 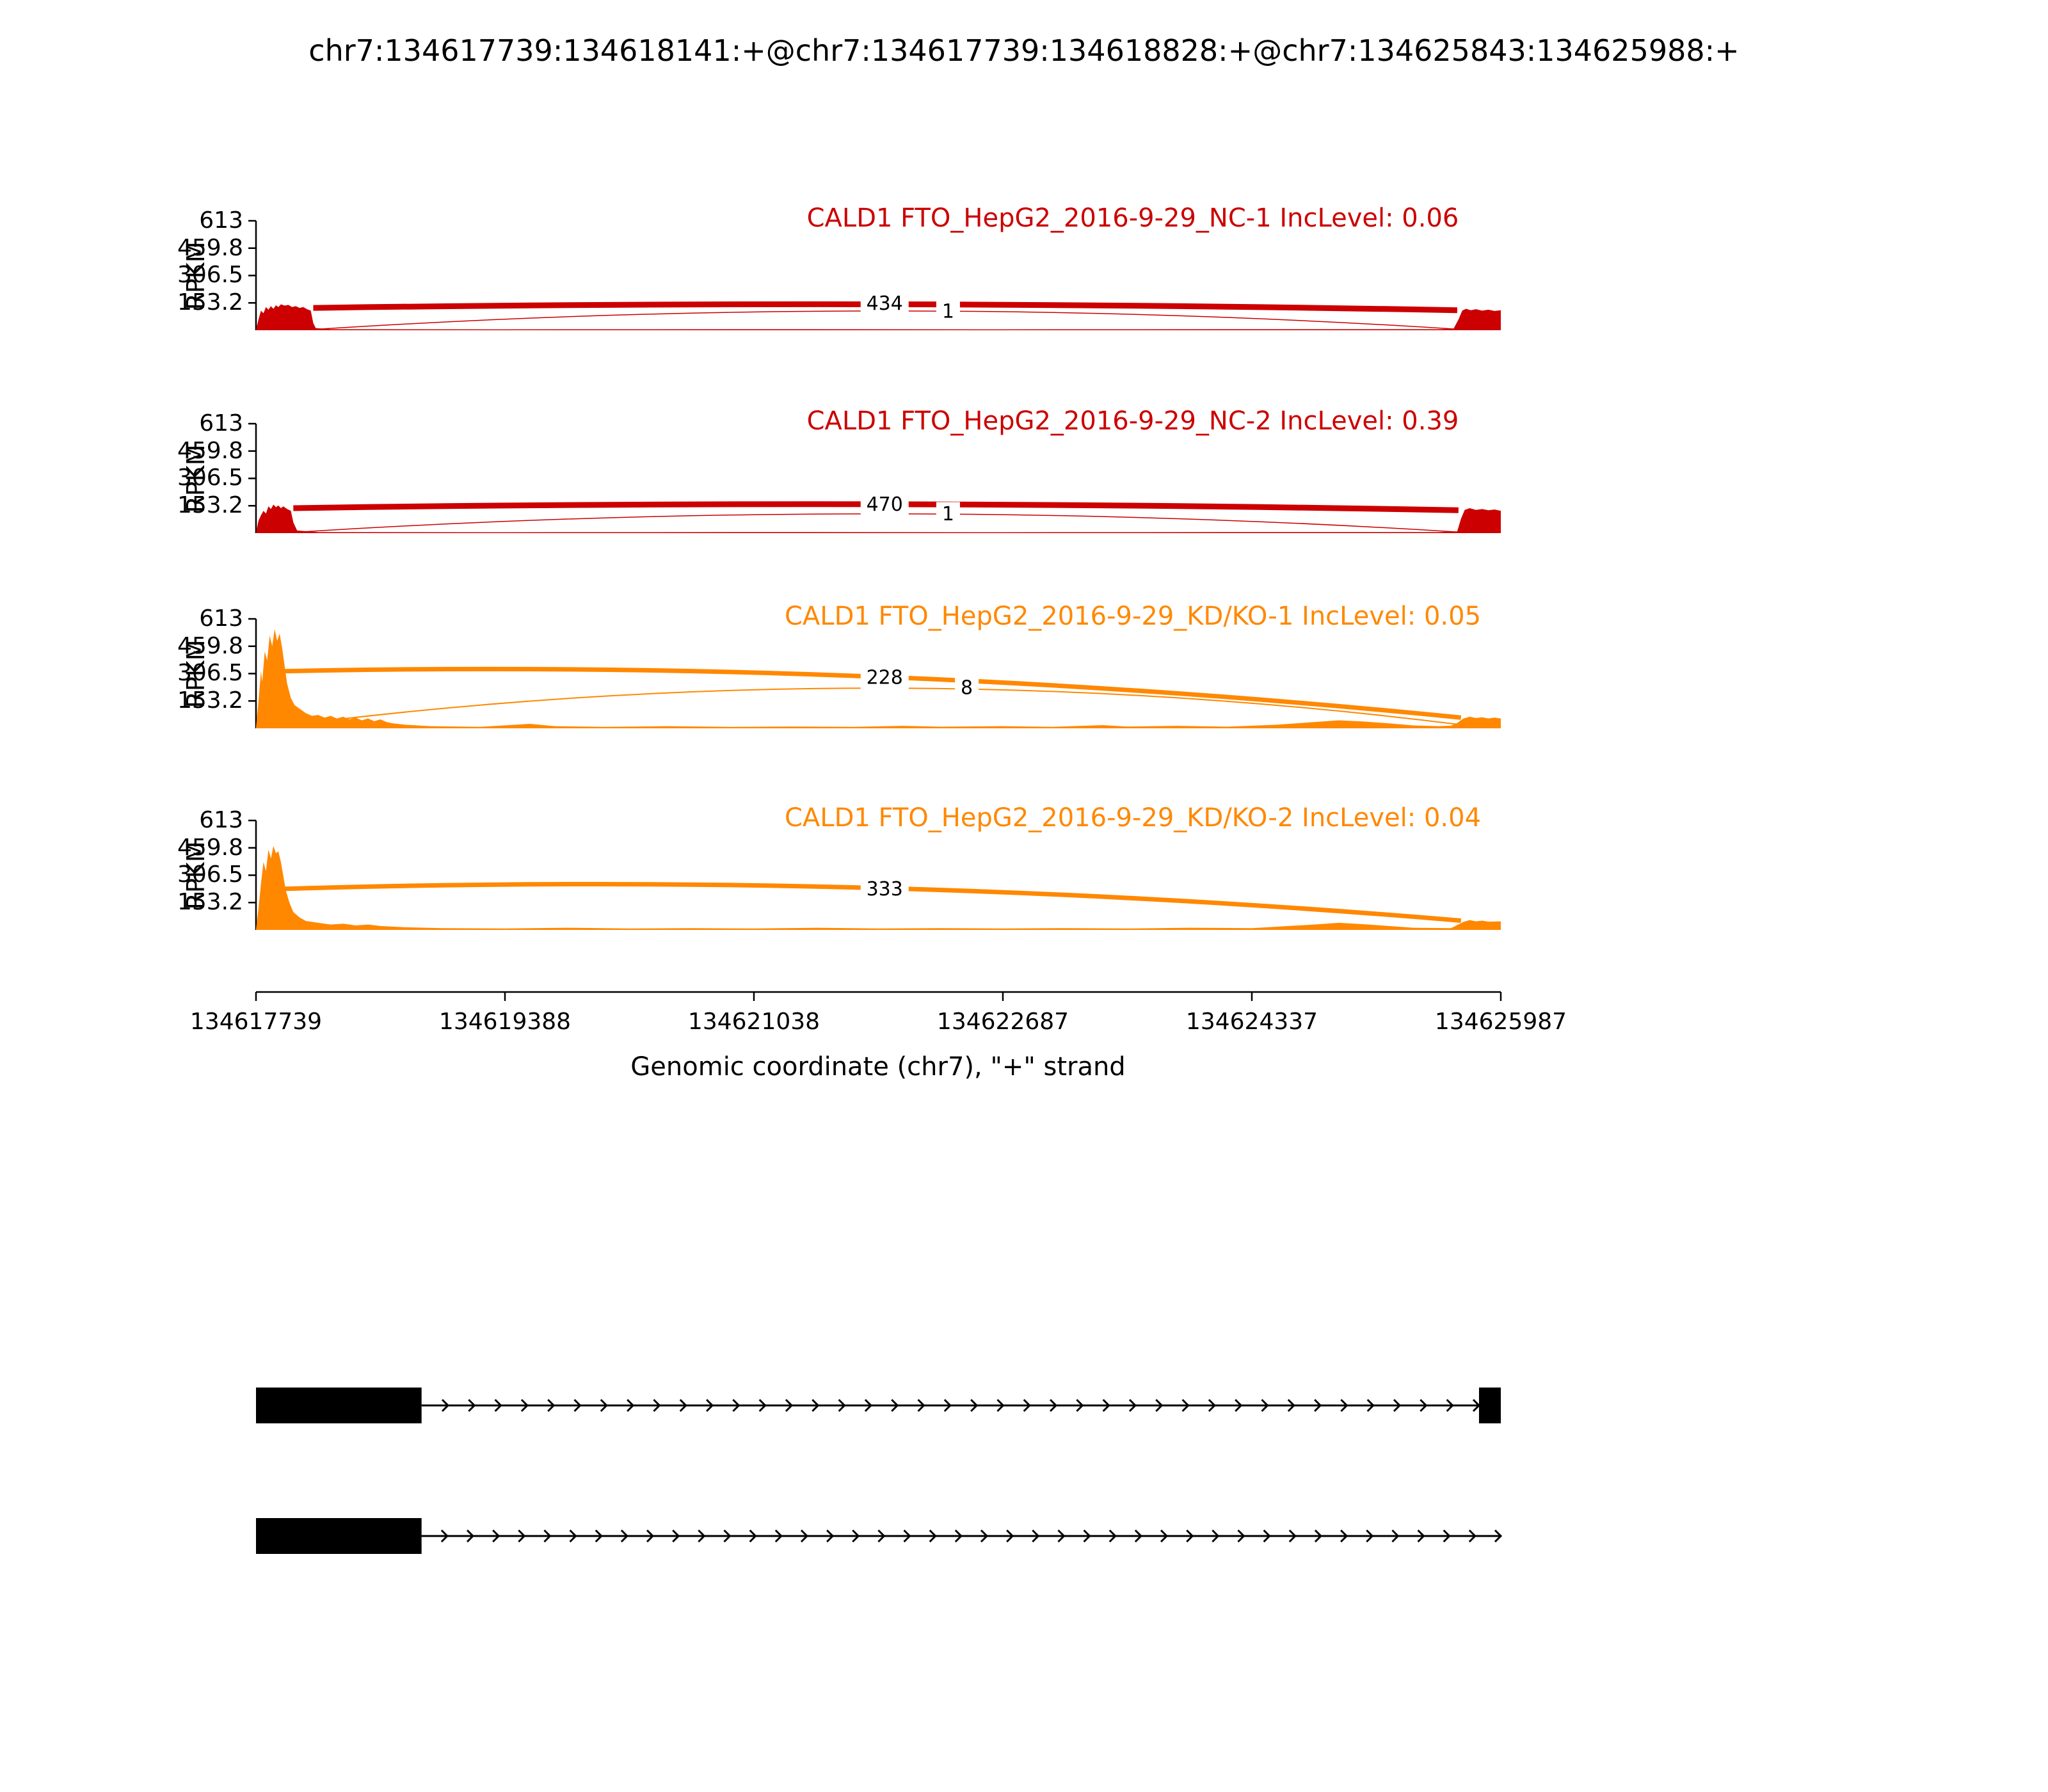 I want to click on track1-ytick-459: 459.8, so click(x=210, y=248).